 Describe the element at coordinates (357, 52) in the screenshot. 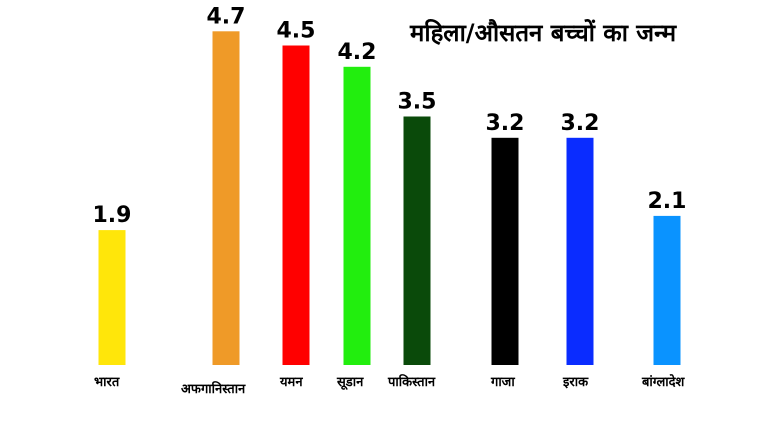

I see `bar-value-label-4: 4.2` at that location.